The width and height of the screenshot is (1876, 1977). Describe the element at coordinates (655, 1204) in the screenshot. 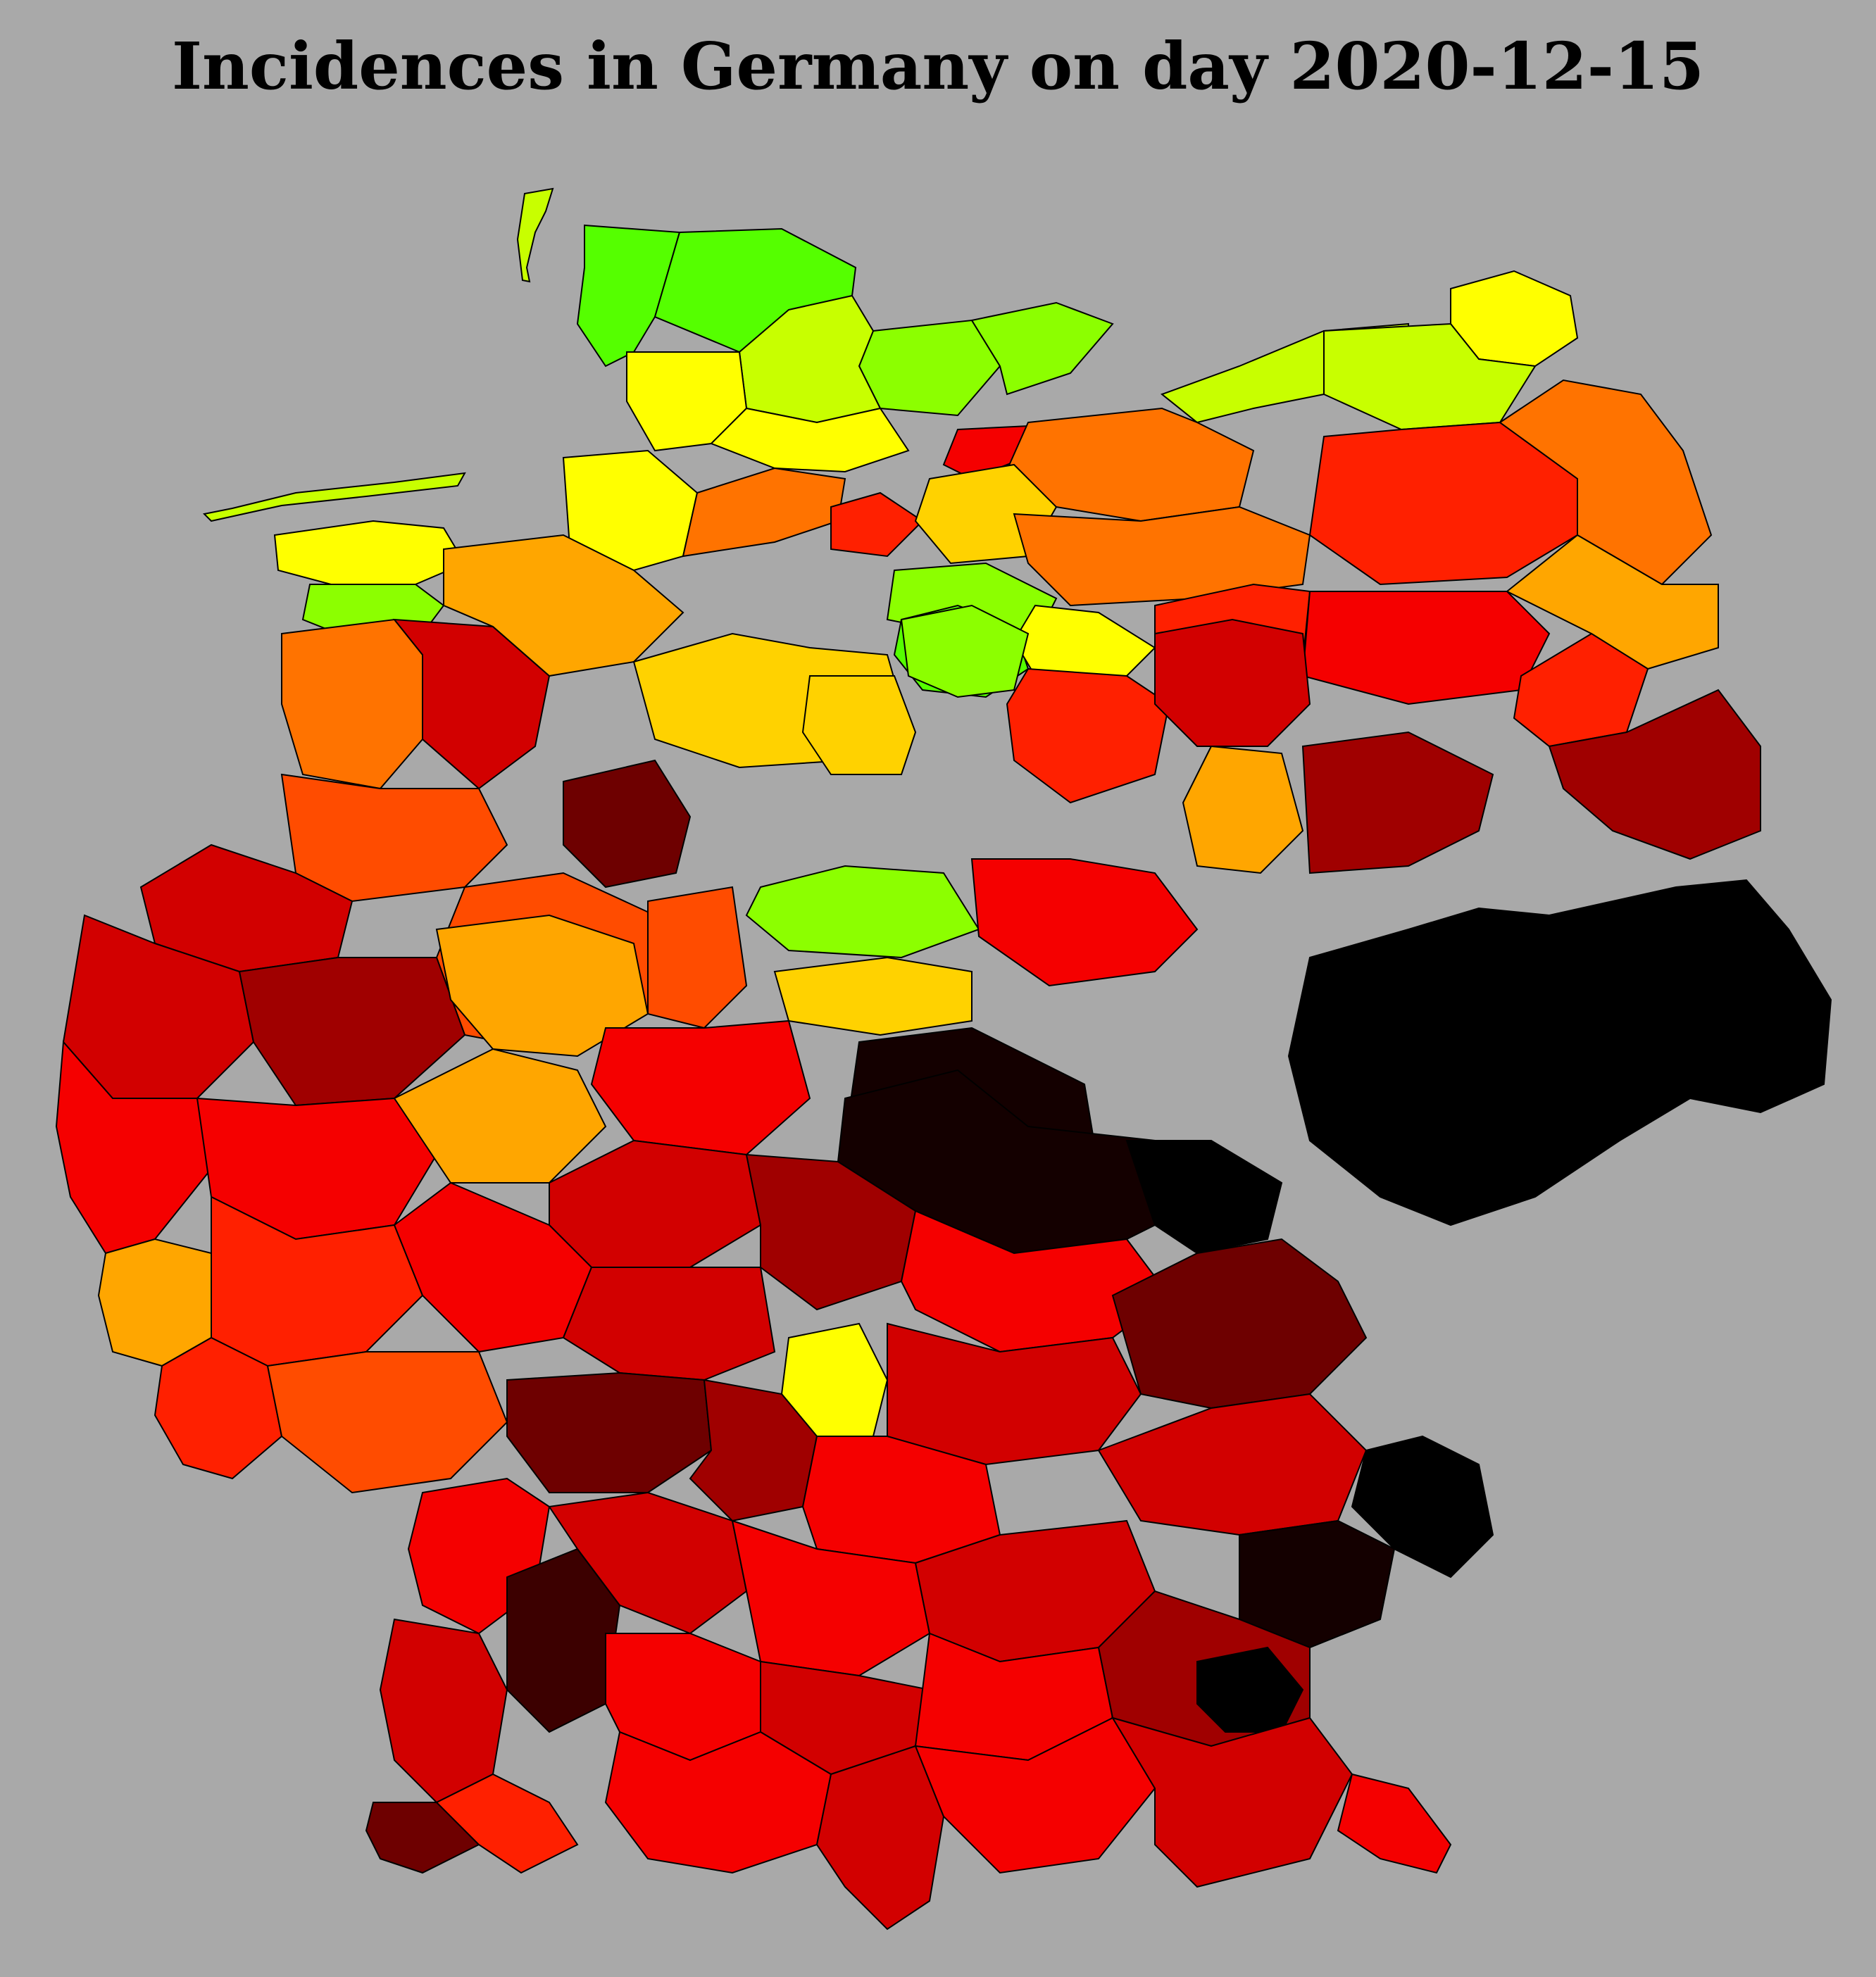

I see `region-frankfurt` at that location.